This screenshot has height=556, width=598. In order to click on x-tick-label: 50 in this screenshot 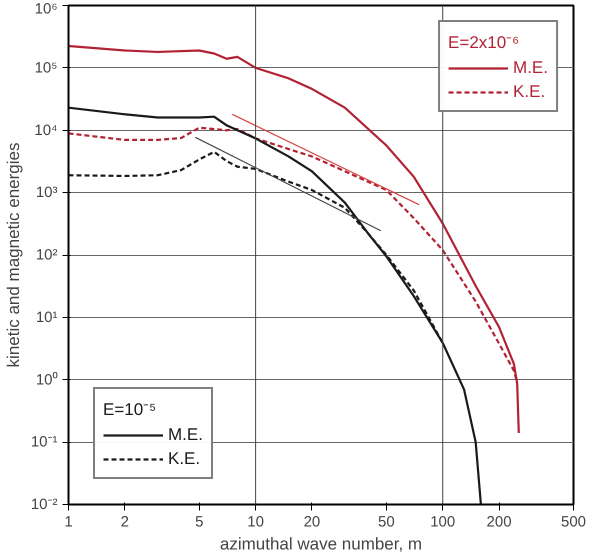, I will do `click(386, 522)`.